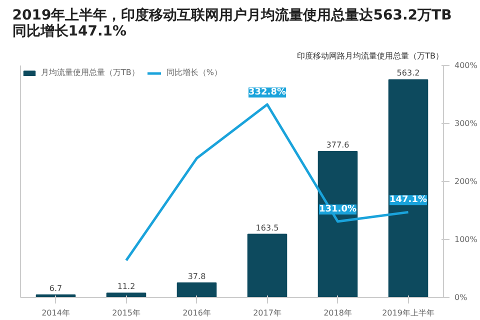 Image resolution: width=480 pixels, height=320 pixels. What do you see at coordinates (466, 65) in the screenshot?
I see `y2-tick-label: 400%` at bounding box center [466, 65].